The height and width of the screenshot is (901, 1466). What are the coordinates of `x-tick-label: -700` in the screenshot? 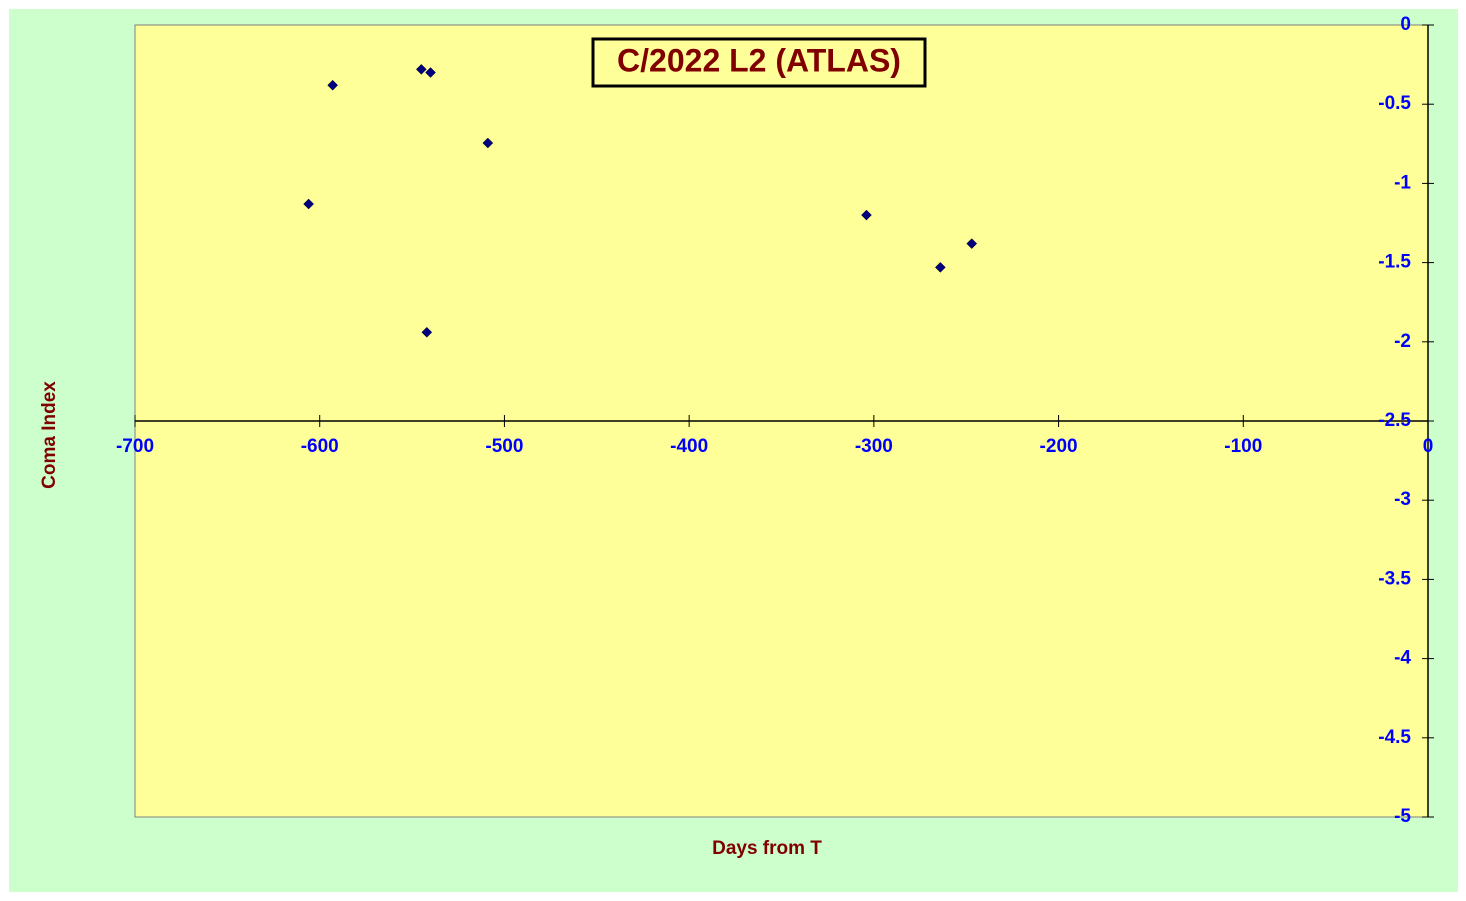 It's located at (135, 446).